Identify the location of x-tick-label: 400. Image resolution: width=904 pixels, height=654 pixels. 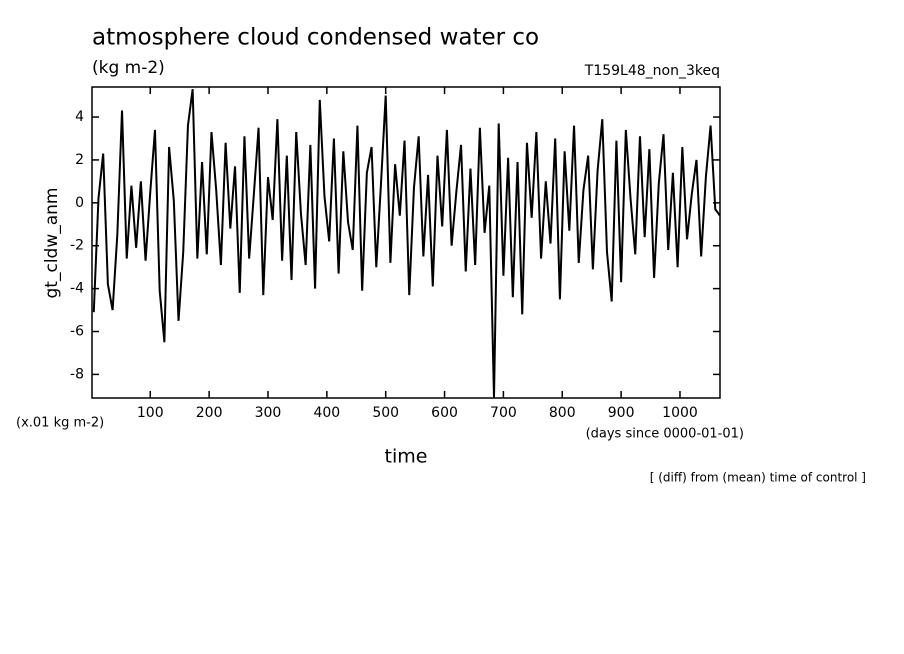
(326, 413).